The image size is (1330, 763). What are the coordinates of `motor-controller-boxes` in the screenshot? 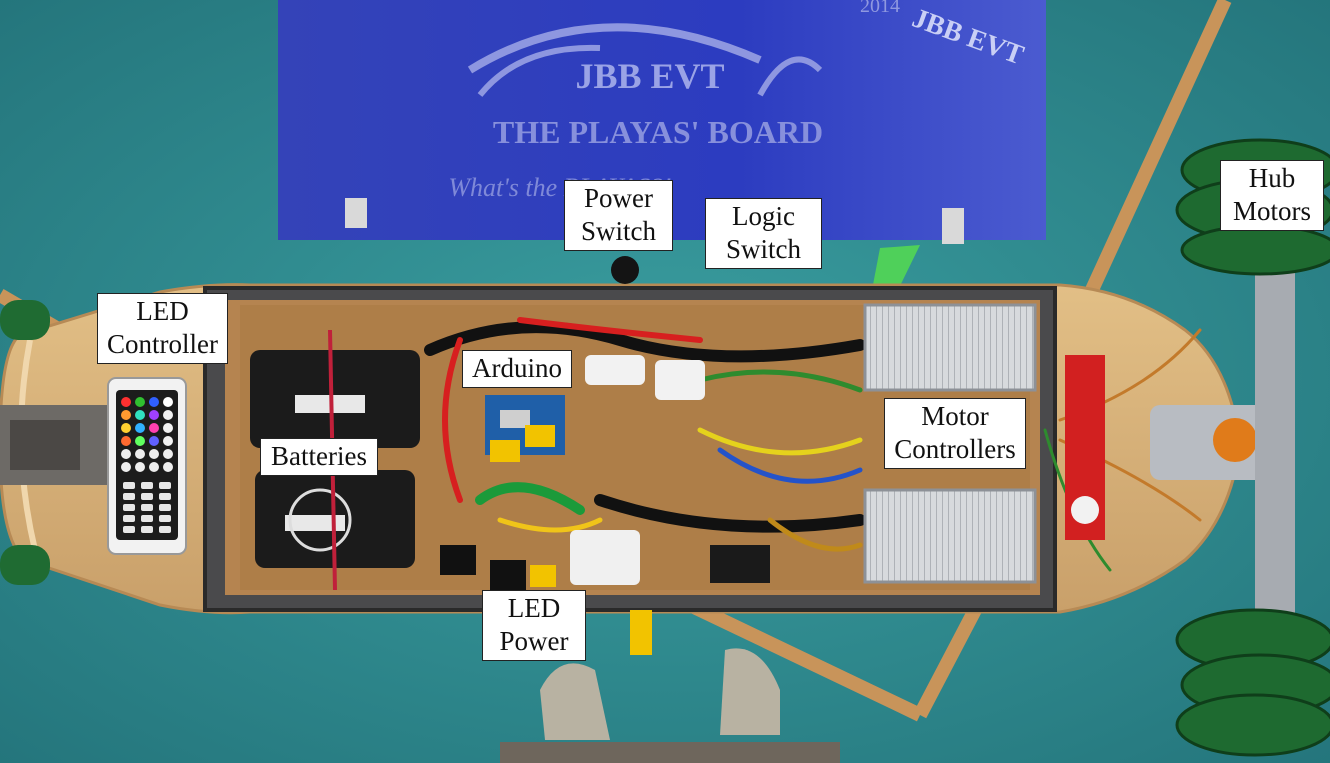 It's located at (950, 443).